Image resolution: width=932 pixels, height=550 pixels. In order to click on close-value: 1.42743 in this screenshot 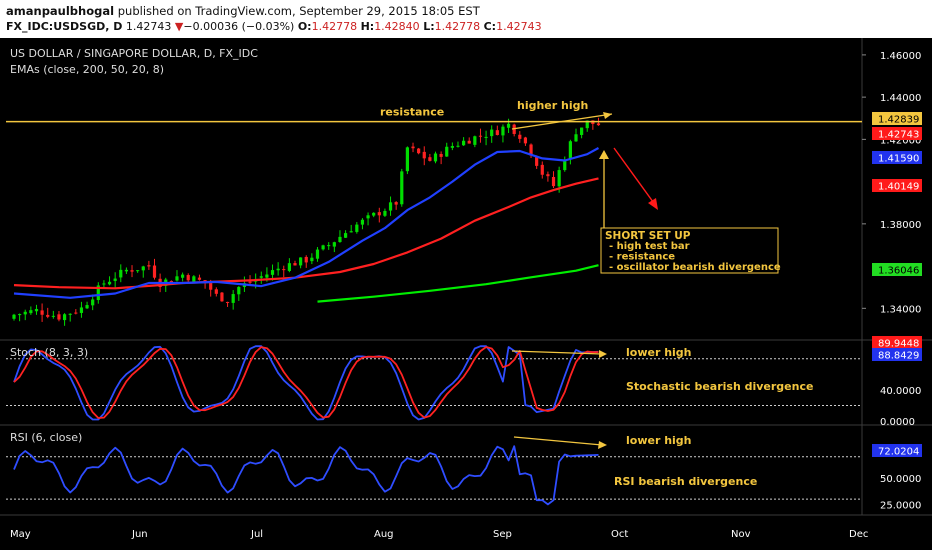, I will do `click(519, 26)`.